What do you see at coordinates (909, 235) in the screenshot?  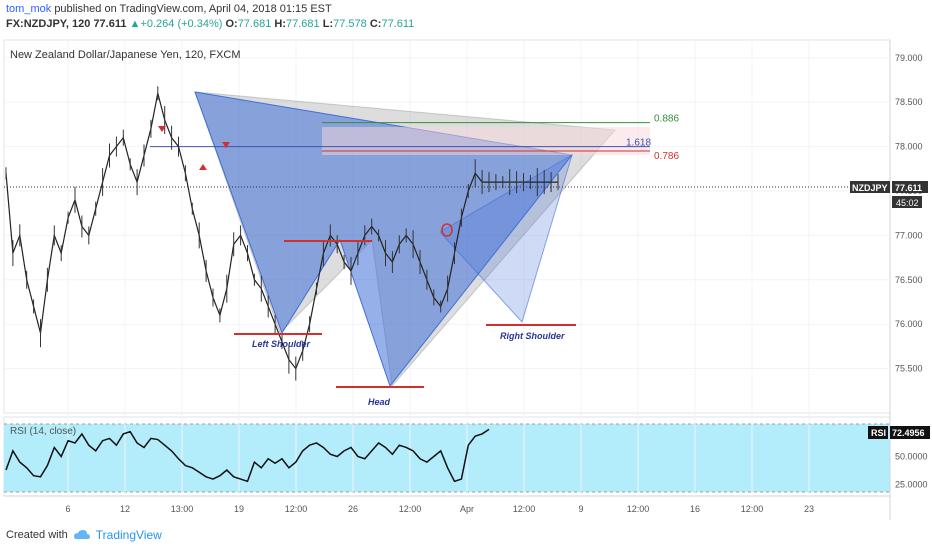 I see `price-tick-label: 77.000` at bounding box center [909, 235].